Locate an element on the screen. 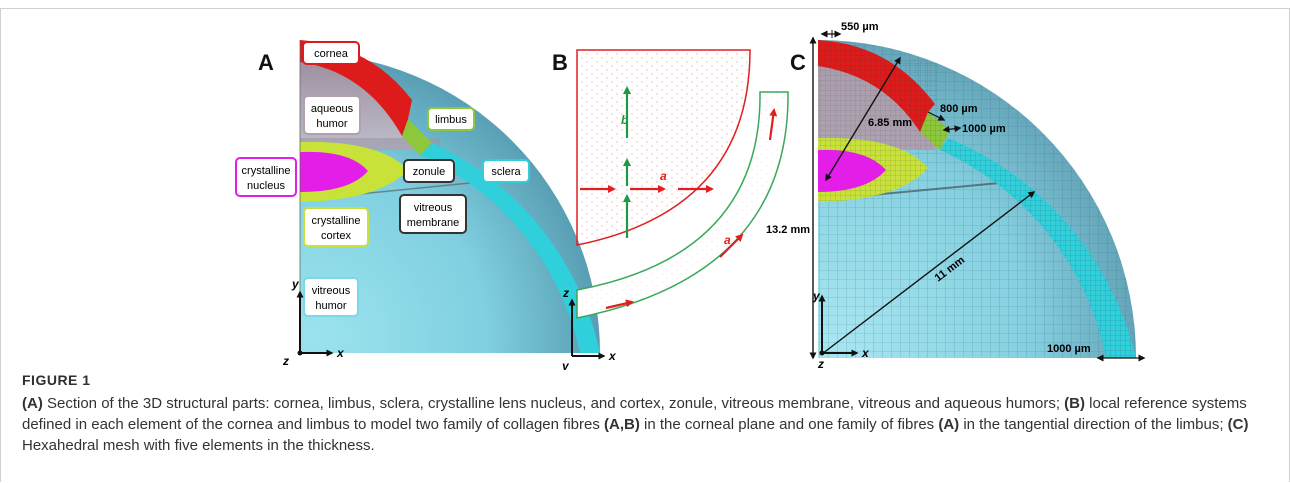 Image resolution: width=1290 pixels, height=483 pixels. svg-text: aqueous is located at coordinates (332, 109).